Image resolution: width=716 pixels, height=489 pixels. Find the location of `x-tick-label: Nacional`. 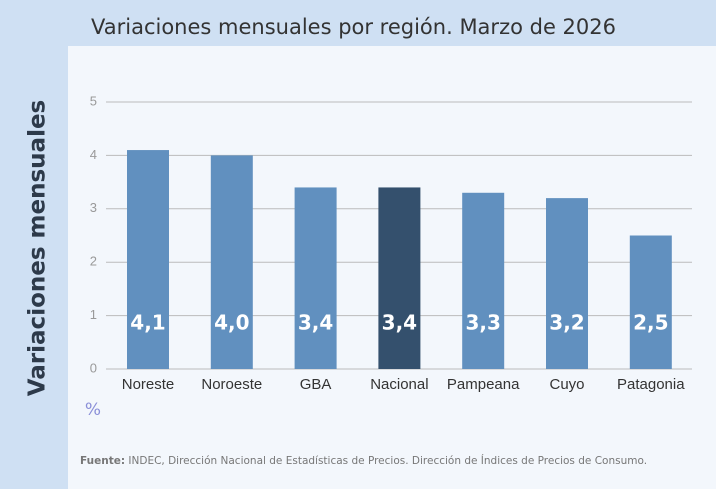

x-tick-label: Nacional is located at coordinates (399, 384).